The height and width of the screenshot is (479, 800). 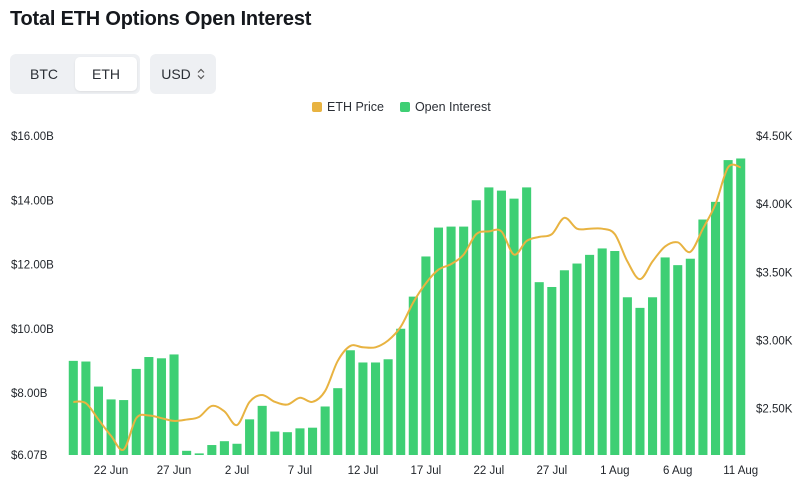 What do you see at coordinates (774, 341) in the screenshot?
I see `right-tick-label: $3.00K` at bounding box center [774, 341].